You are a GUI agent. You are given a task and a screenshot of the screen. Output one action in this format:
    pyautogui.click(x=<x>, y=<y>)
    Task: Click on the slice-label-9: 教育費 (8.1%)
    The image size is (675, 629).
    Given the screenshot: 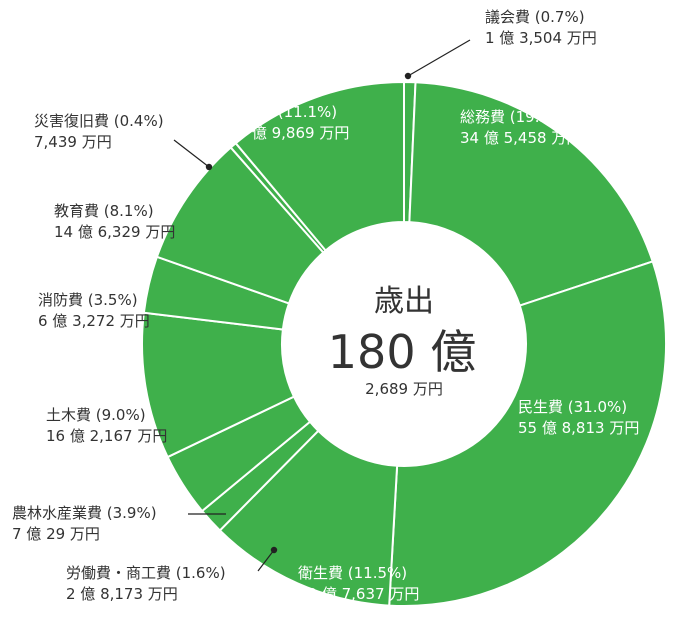 What is the action you would take?
    pyautogui.click(x=104, y=211)
    